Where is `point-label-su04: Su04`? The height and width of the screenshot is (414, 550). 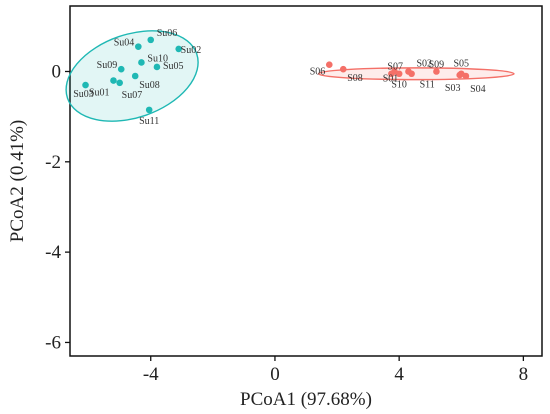 point-label-su04: Su04 is located at coordinates (124, 43).